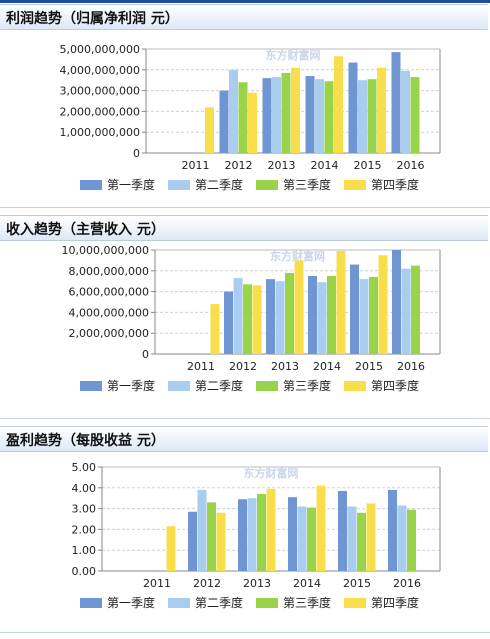  I want to click on y-tick-label: 1.00, so click(84, 550).